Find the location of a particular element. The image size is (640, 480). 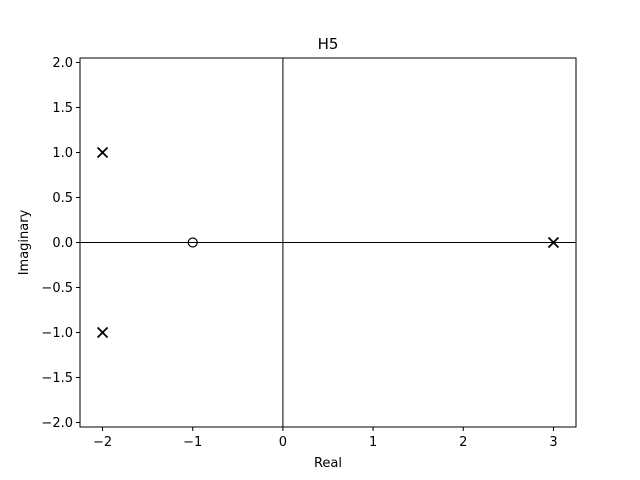

y-tick-label: 1.0 is located at coordinates (62, 153).